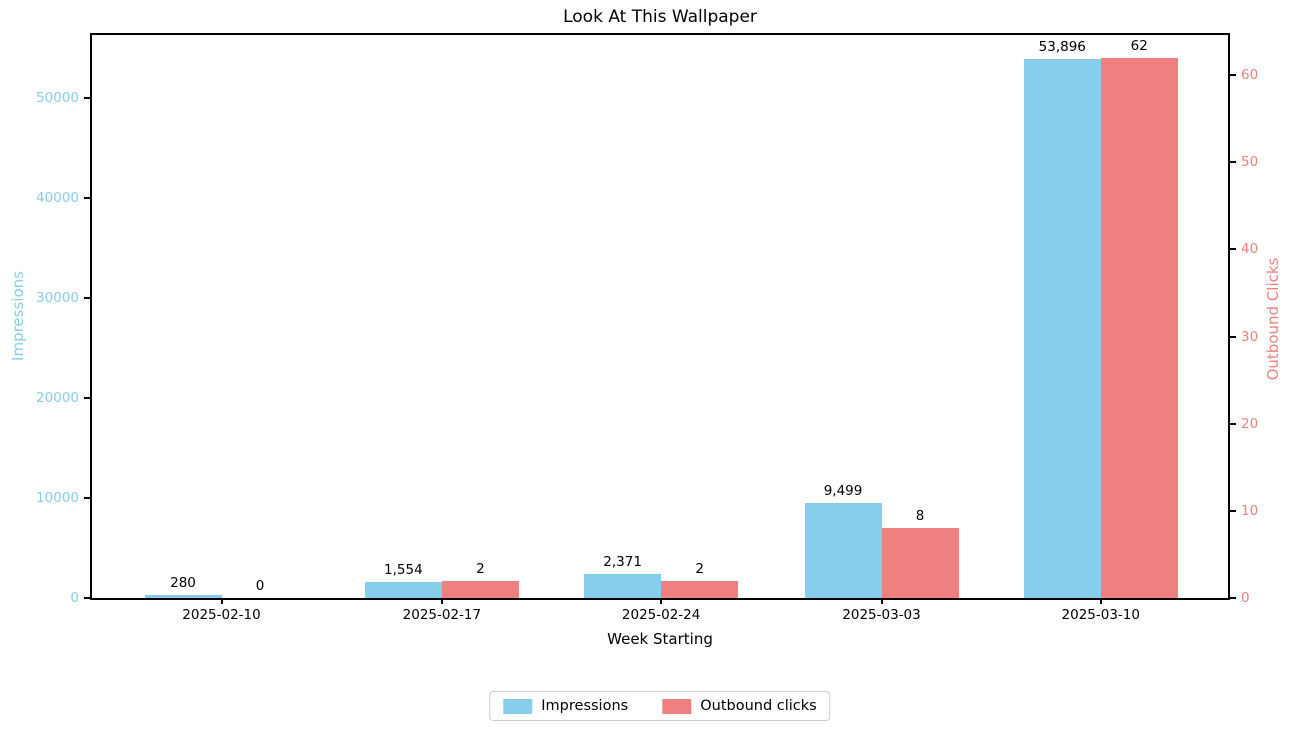  What do you see at coordinates (622, 562) in the screenshot?
I see `bar-value-label: 2,371` at bounding box center [622, 562].